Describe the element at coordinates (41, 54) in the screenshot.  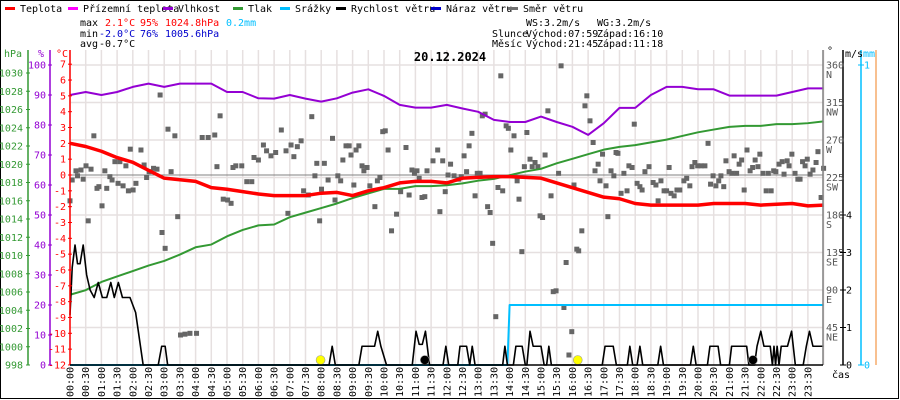
I see `humidity-axis-label: %` at that location.